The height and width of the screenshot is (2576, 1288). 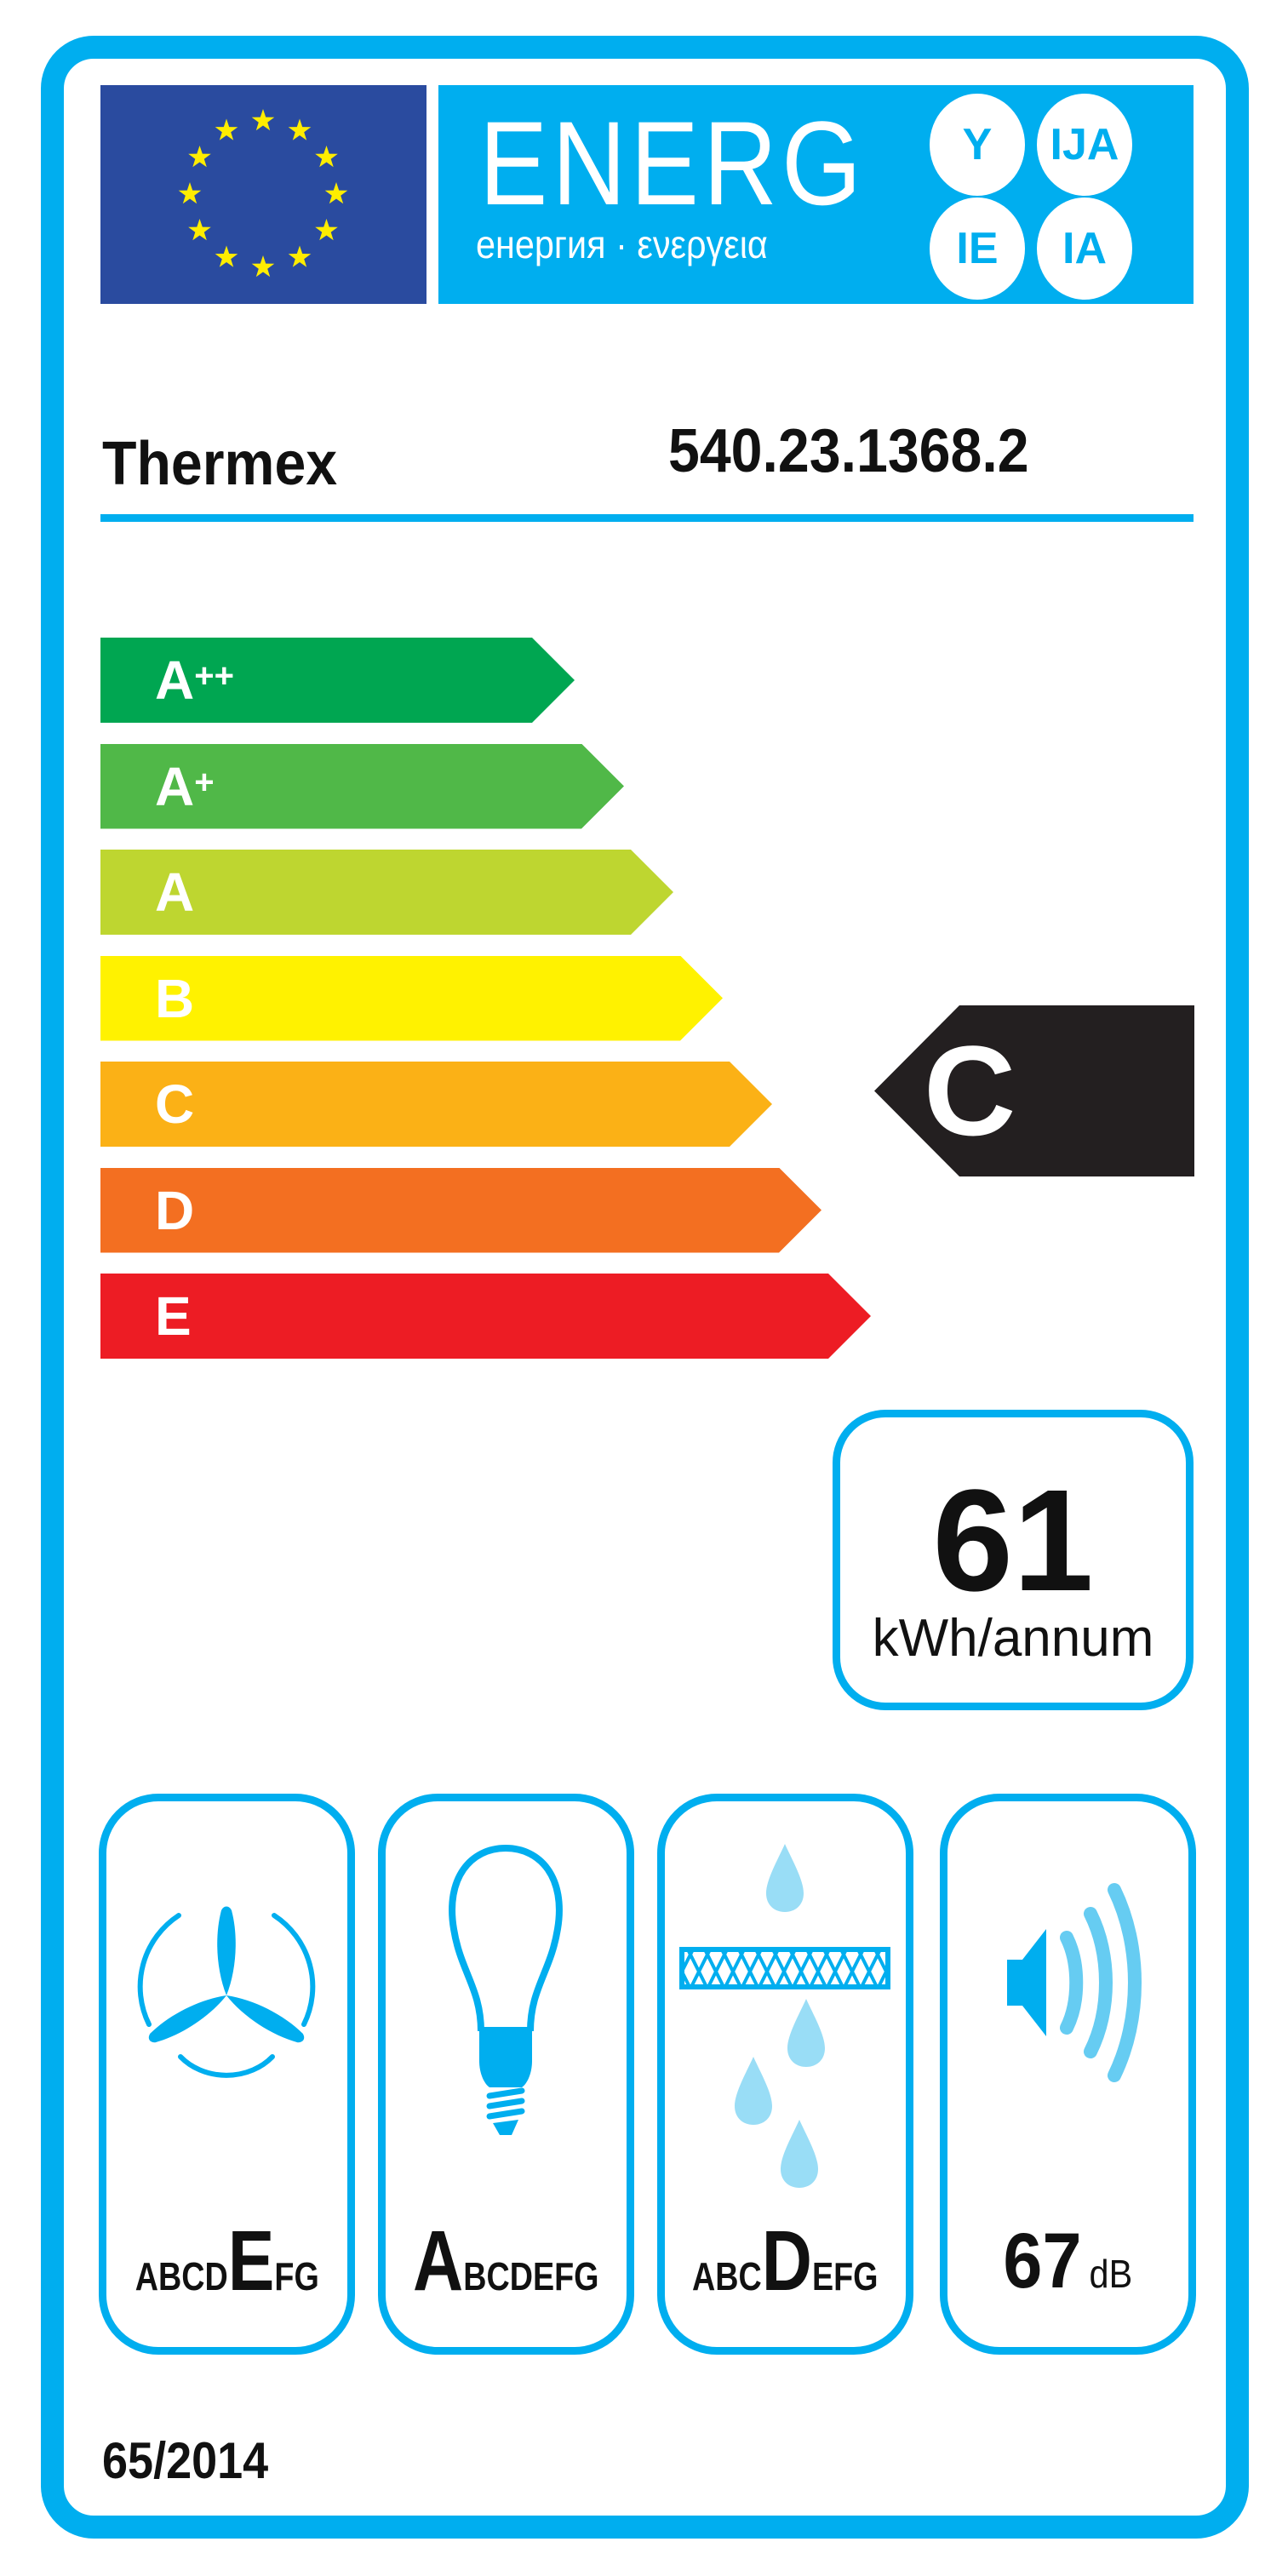 What do you see at coordinates (486, 1317) in the screenshot?
I see `class-bar-e: E` at bounding box center [486, 1317].